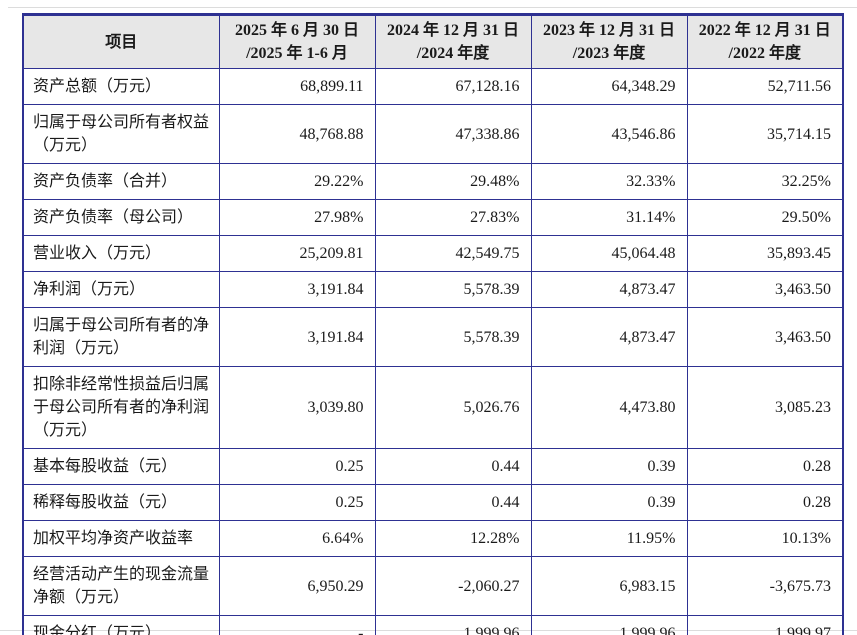  What do you see at coordinates (765, 86) in the screenshot?
I see `cell-value: 52,711.56` at bounding box center [765, 86].